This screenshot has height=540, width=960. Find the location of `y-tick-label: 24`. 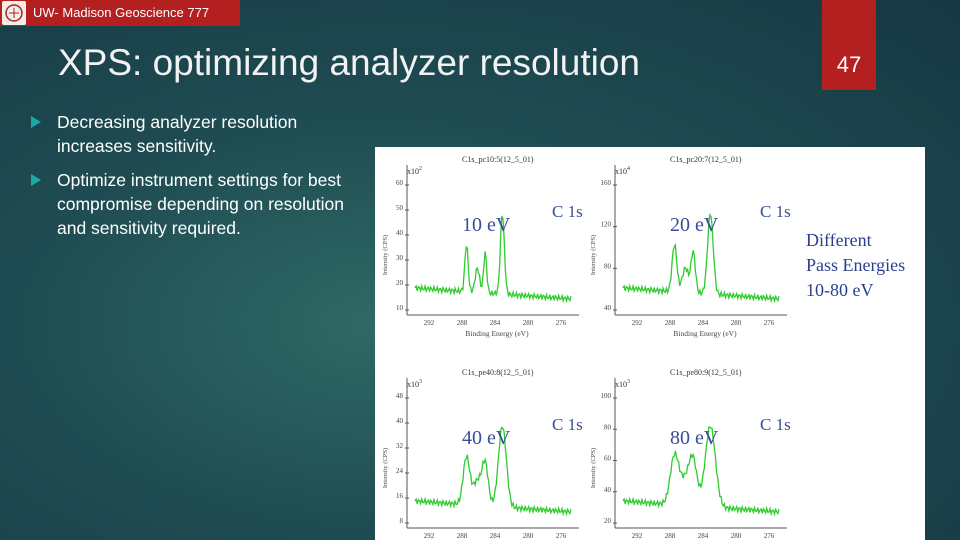

y-tick-label: 24 is located at coordinates (400, 471).